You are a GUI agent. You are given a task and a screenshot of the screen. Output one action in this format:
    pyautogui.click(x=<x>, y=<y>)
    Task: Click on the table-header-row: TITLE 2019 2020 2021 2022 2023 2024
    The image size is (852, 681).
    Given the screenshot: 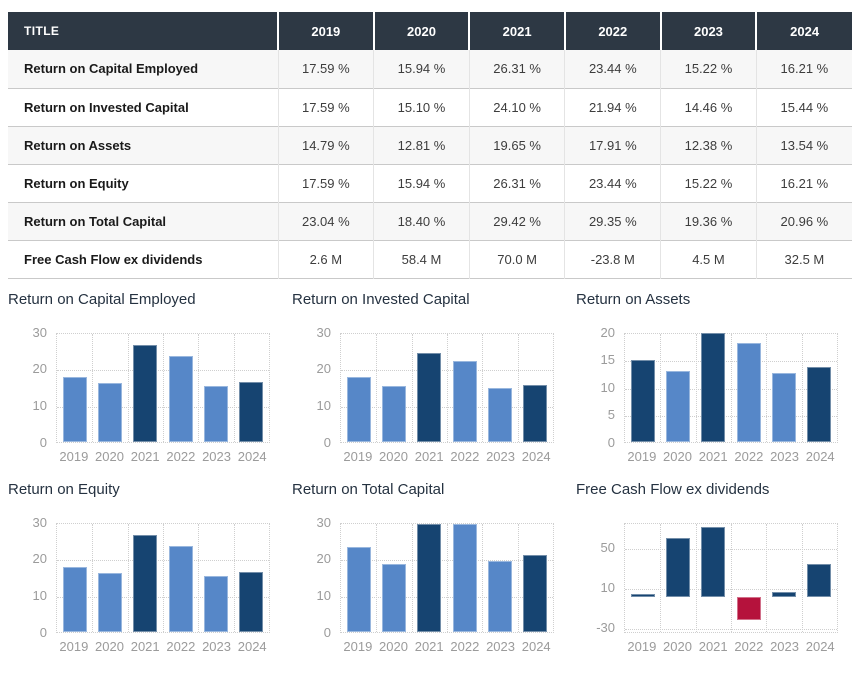 What is the action you would take?
    pyautogui.click(x=430, y=31)
    